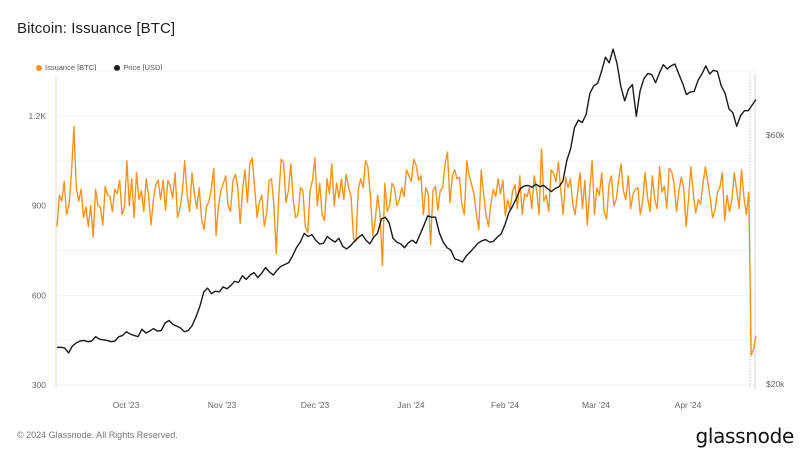 The width and height of the screenshot is (811, 456). Describe the element at coordinates (117, 67) in the screenshot. I see `legend-dot-price-icon` at that location.